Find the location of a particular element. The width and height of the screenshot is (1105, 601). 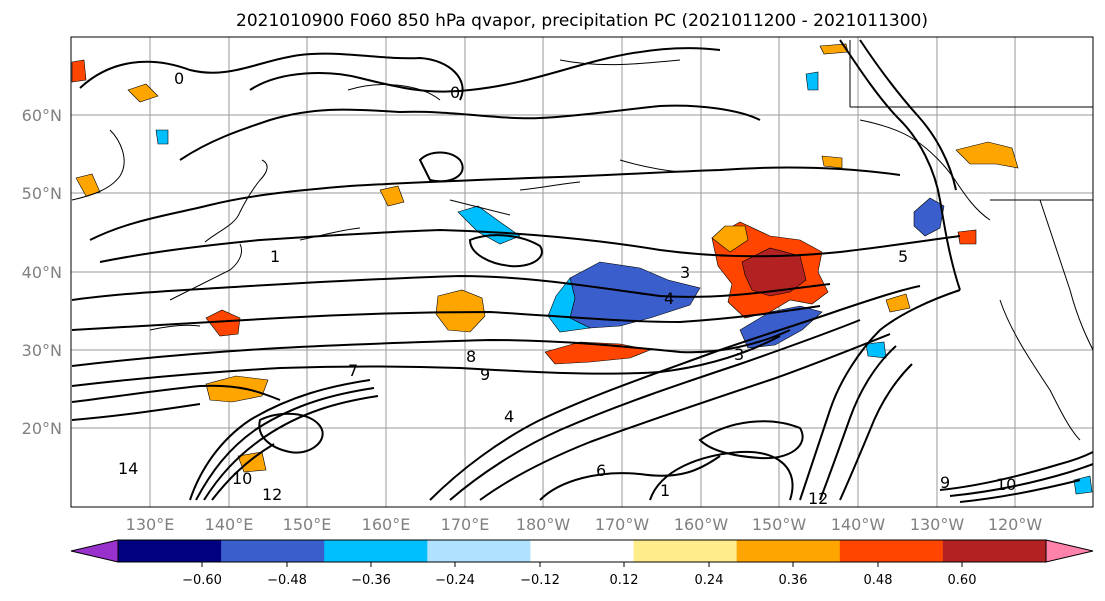

lat-label: 50°N is located at coordinates (42, 193).